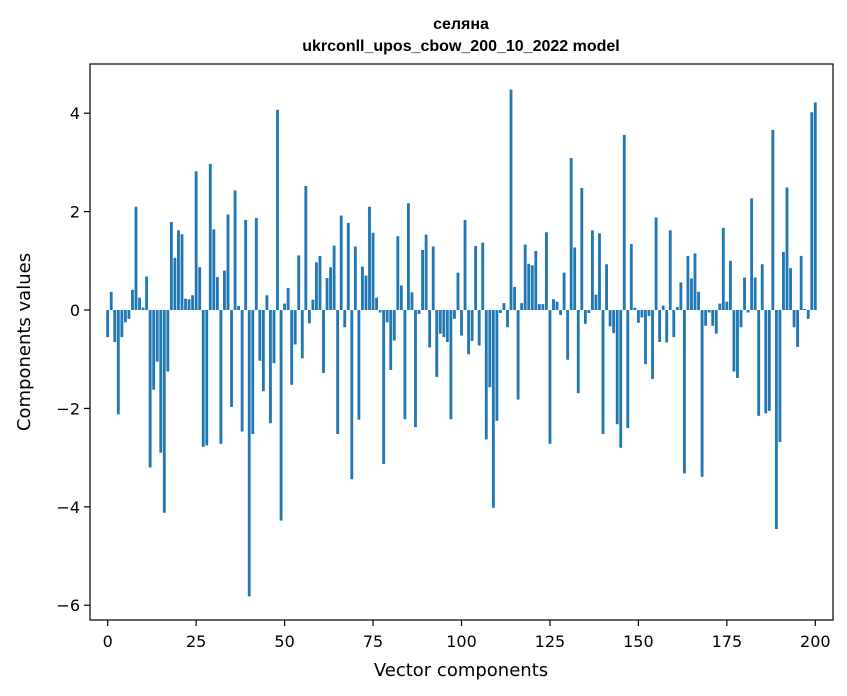  I want to click on chart-title: селяна, so click(461, 24).